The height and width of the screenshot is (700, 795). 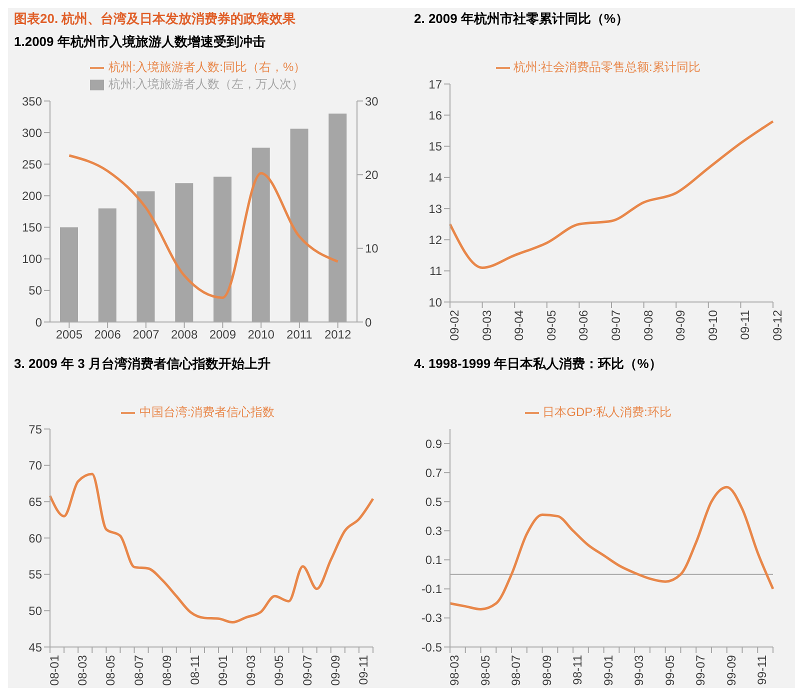 I want to click on y-tick-label: 0.9, so click(x=433, y=443).